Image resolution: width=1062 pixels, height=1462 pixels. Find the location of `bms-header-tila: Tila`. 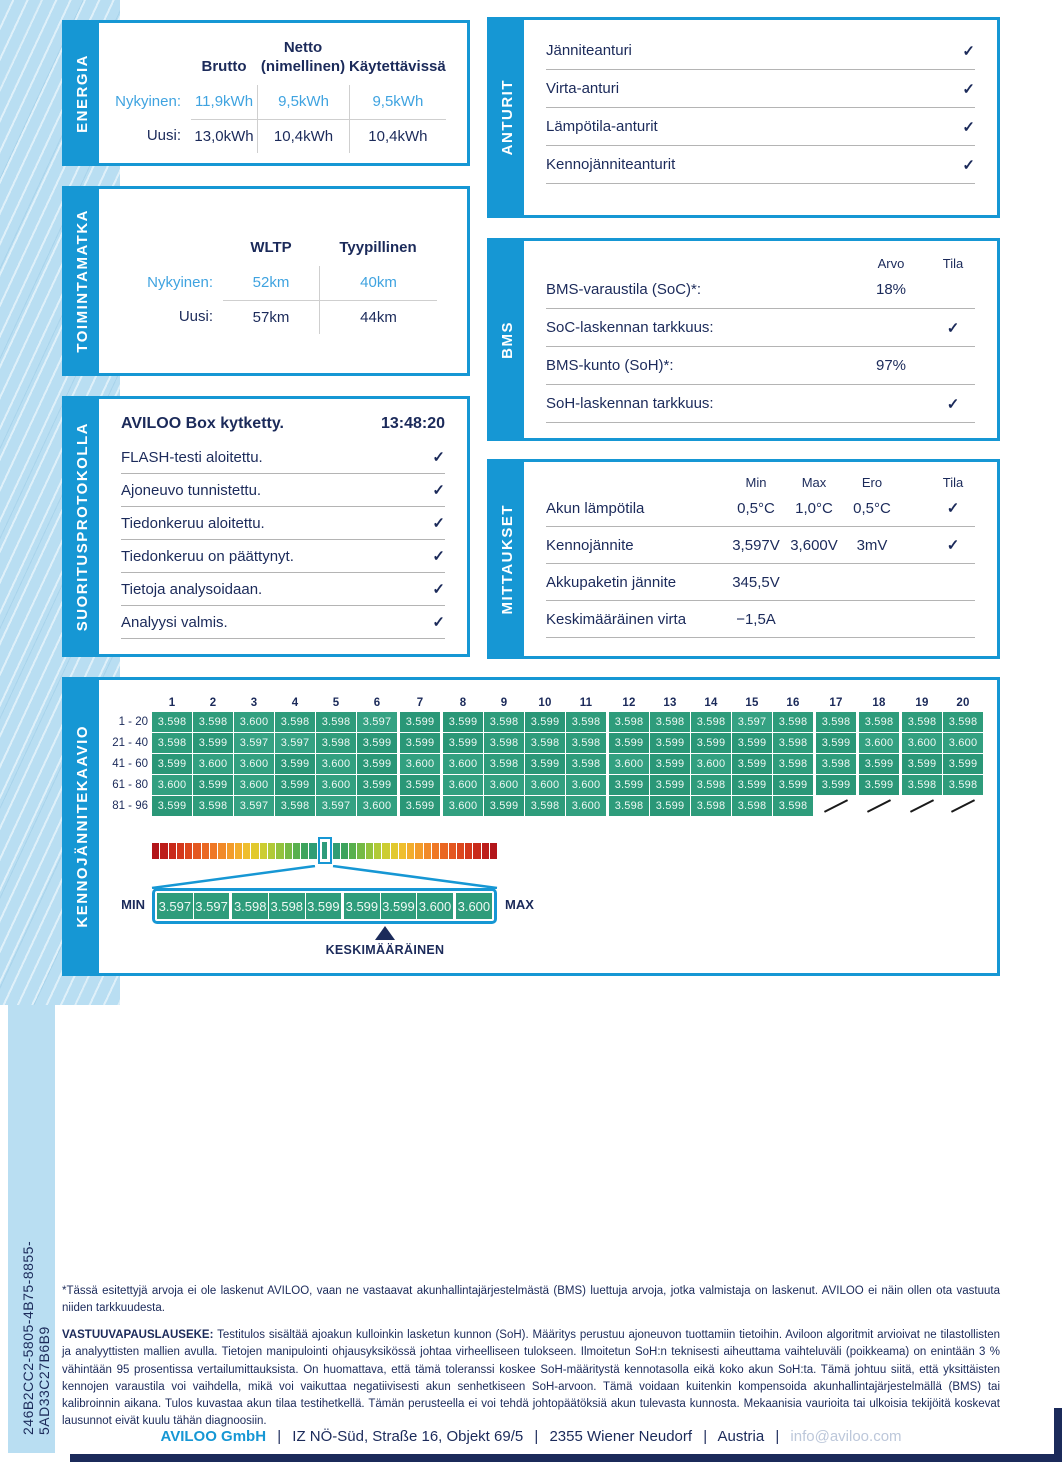

bms-header-tila: Tila is located at coordinates (953, 263).